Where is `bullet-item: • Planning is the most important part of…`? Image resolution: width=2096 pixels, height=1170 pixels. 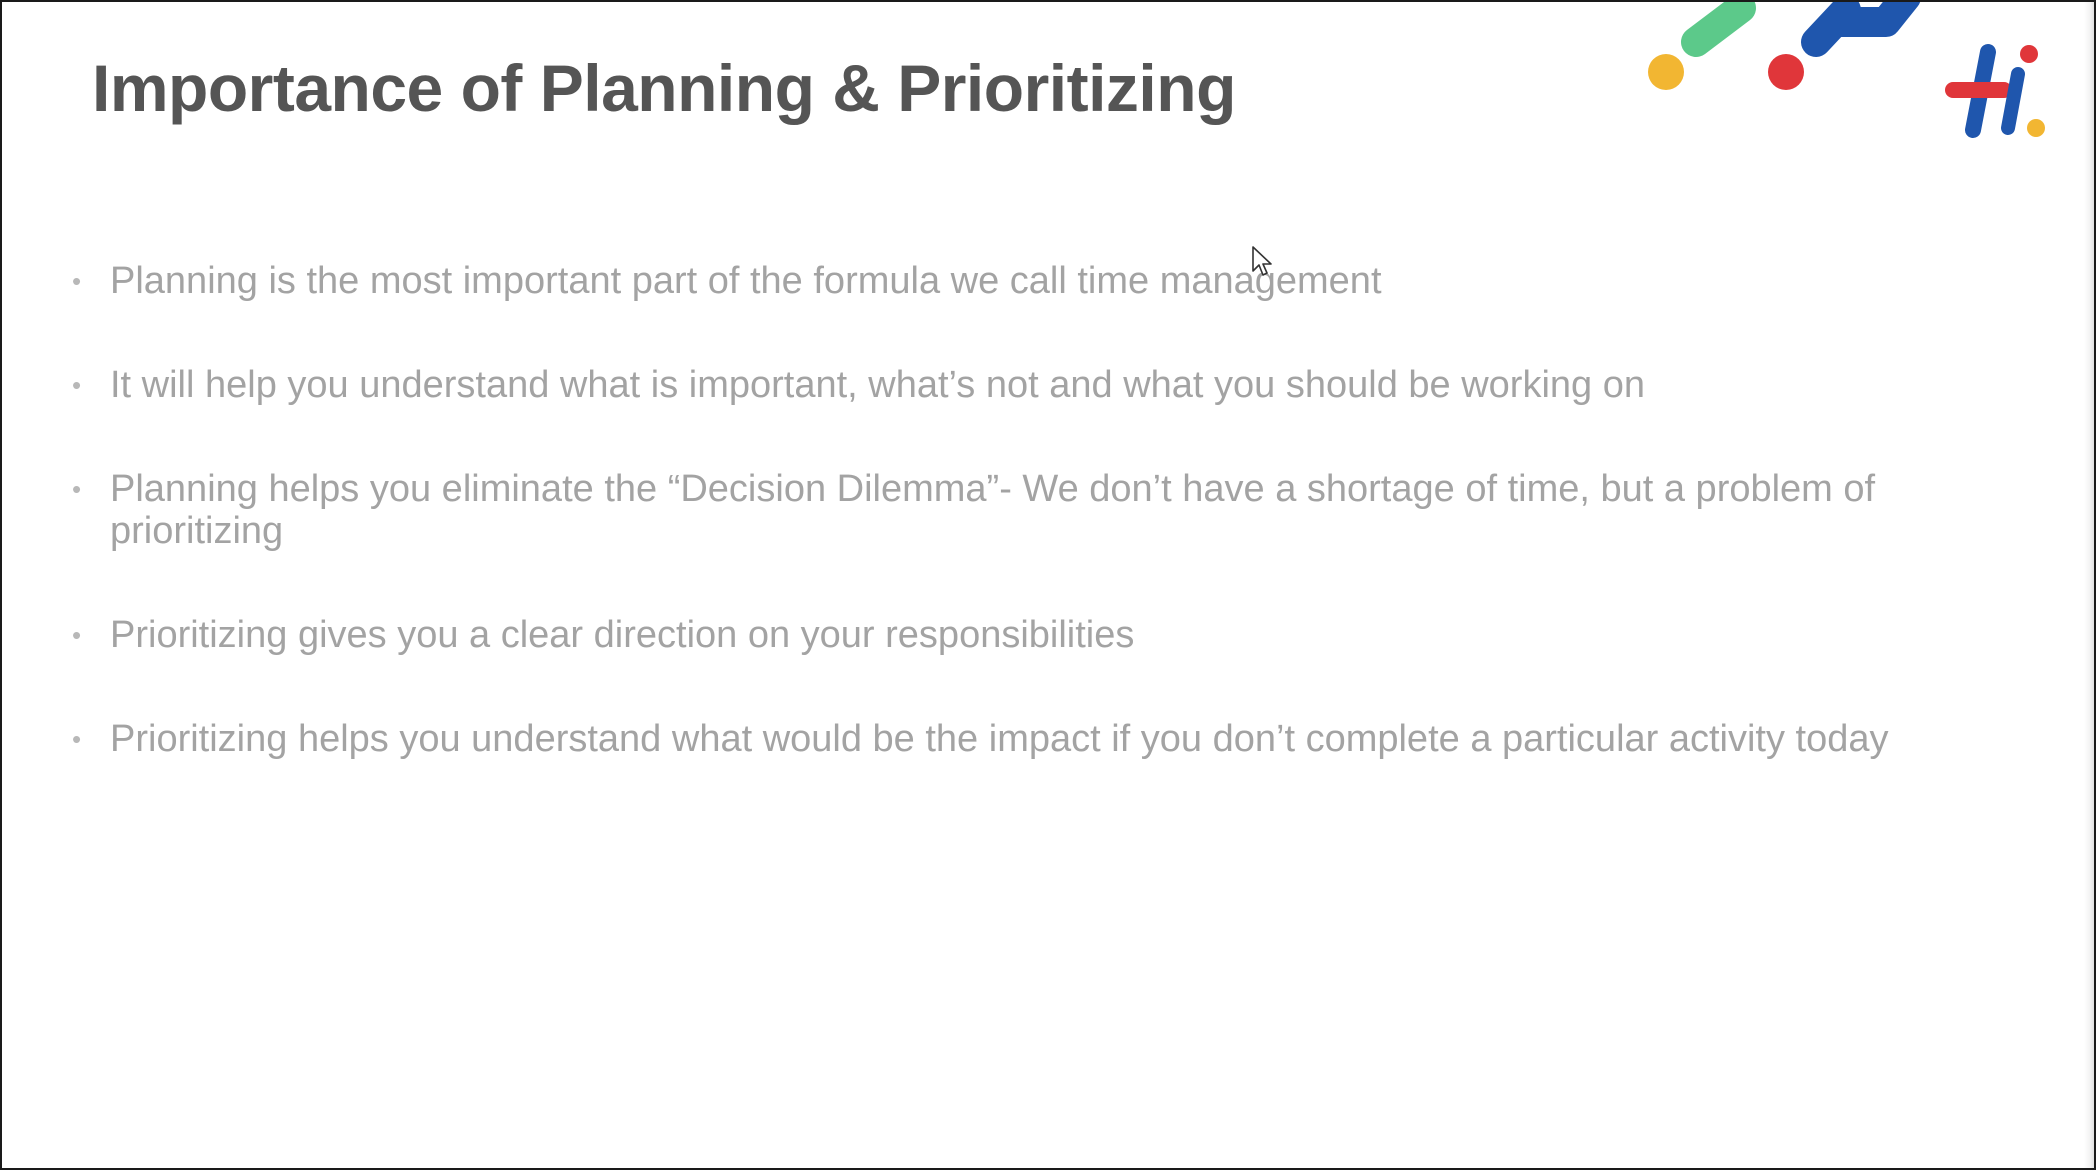
bullet-item: • Planning is the most important part of… is located at coordinates (1035, 281).